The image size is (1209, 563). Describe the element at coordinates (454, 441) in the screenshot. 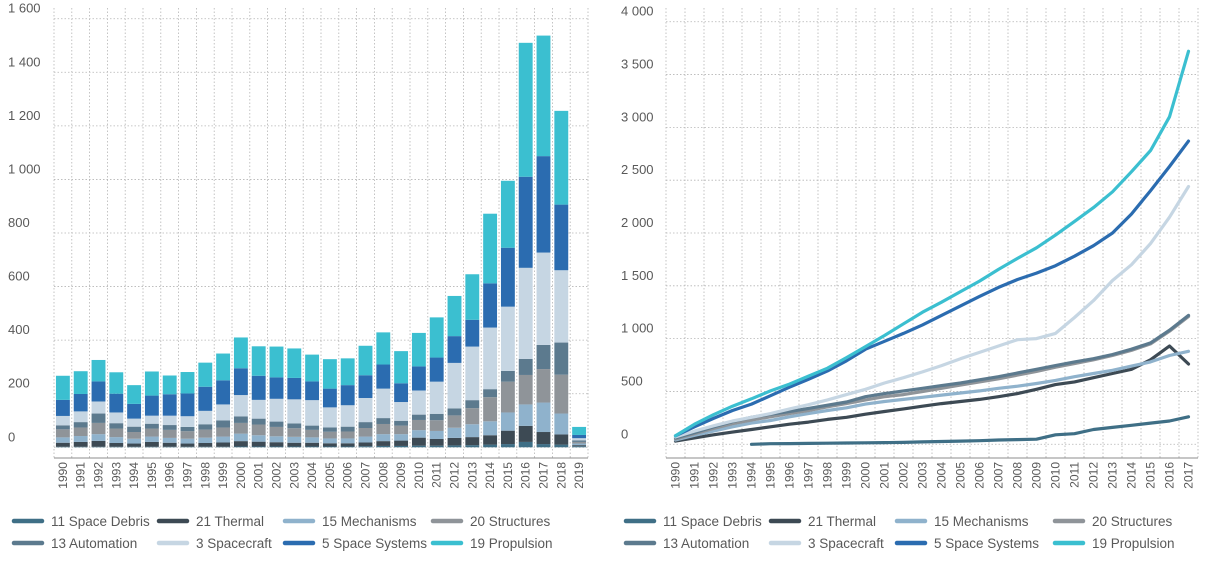

I see `bar-21-thermal-2012` at that location.